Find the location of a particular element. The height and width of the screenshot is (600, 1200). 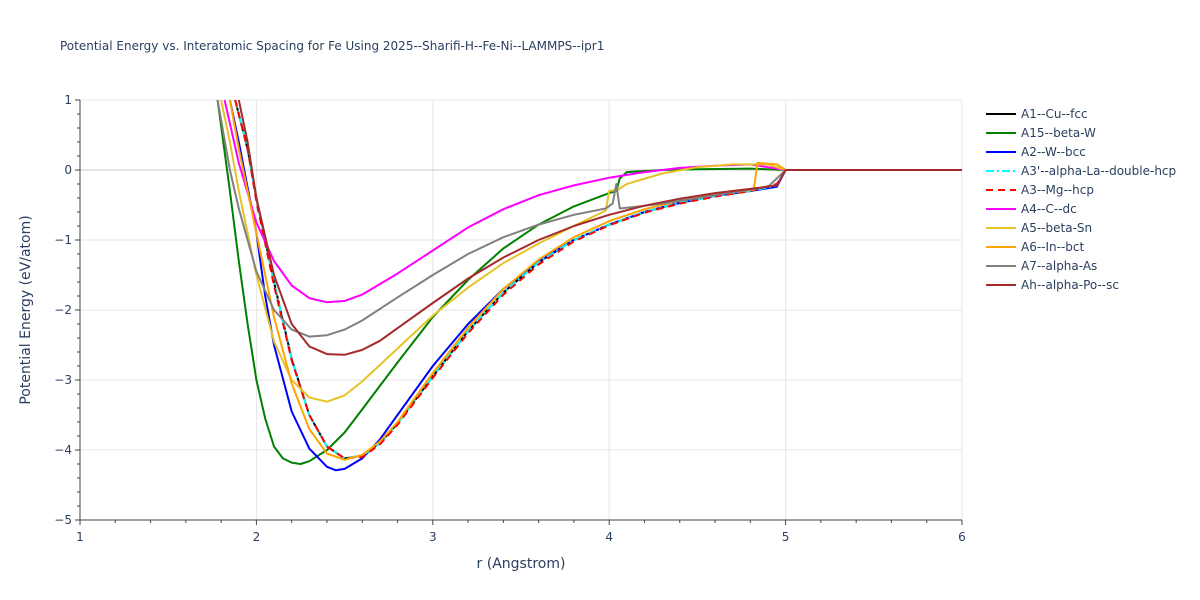

legend-item: A3--Mg--hcp is located at coordinates (1040, 190).